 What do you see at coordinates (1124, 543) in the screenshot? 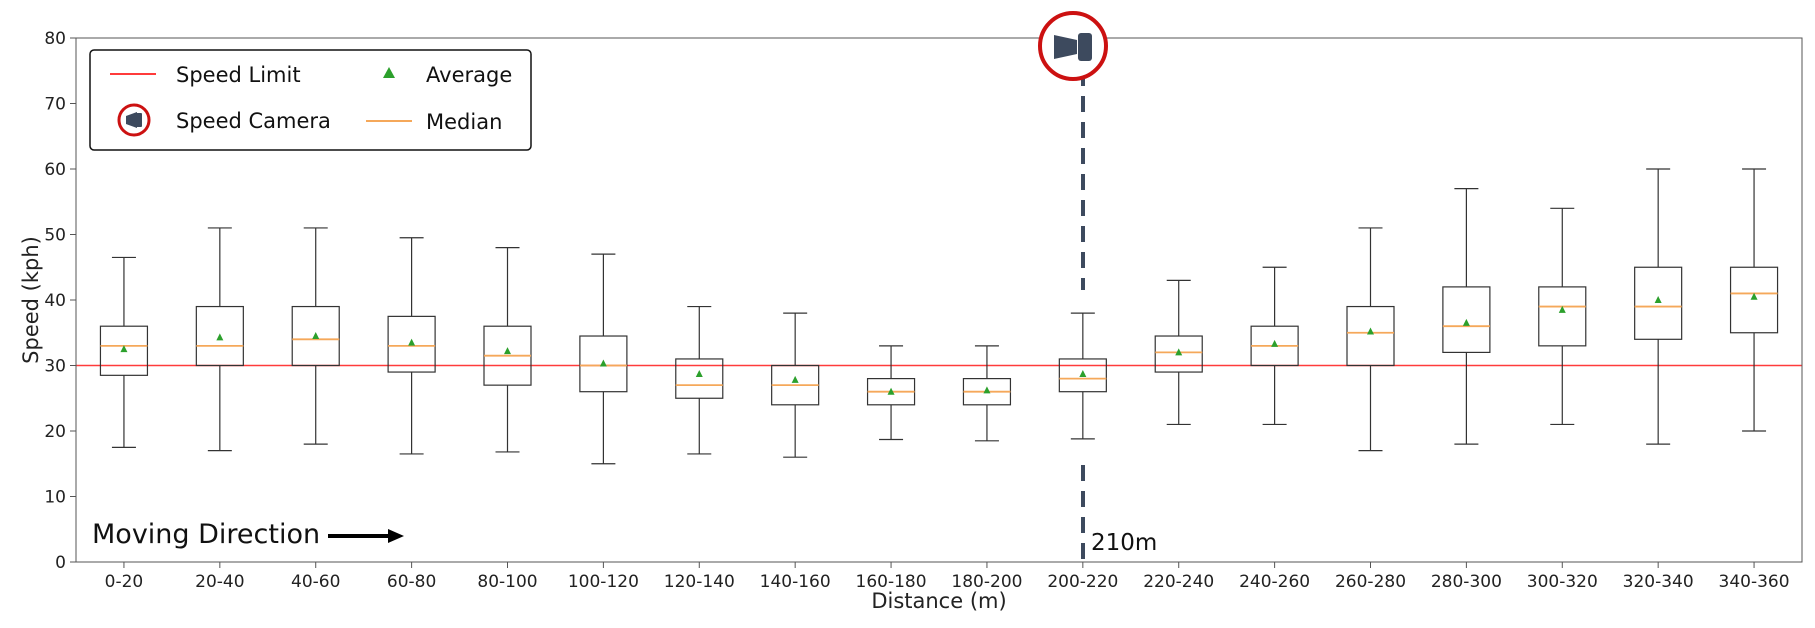
I see `camera-distance-label: 210m` at bounding box center [1124, 543].